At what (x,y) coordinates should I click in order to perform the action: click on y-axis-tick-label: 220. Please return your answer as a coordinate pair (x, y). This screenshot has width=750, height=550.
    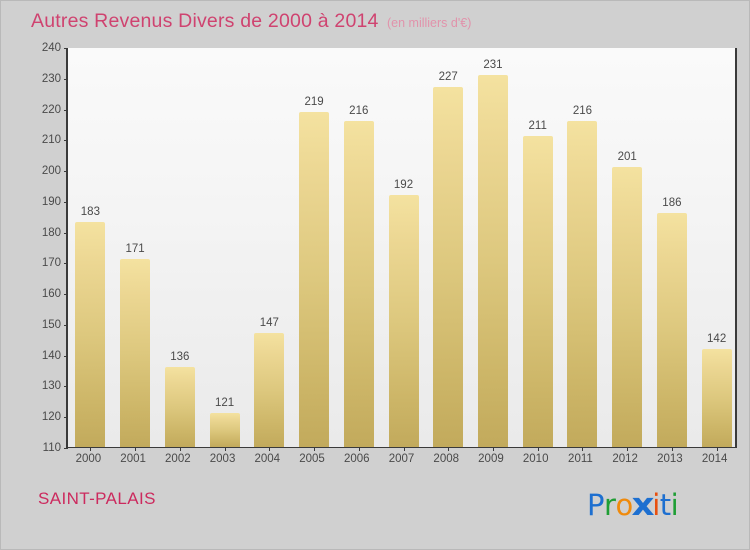
    Looking at the image, I should click on (51, 109).